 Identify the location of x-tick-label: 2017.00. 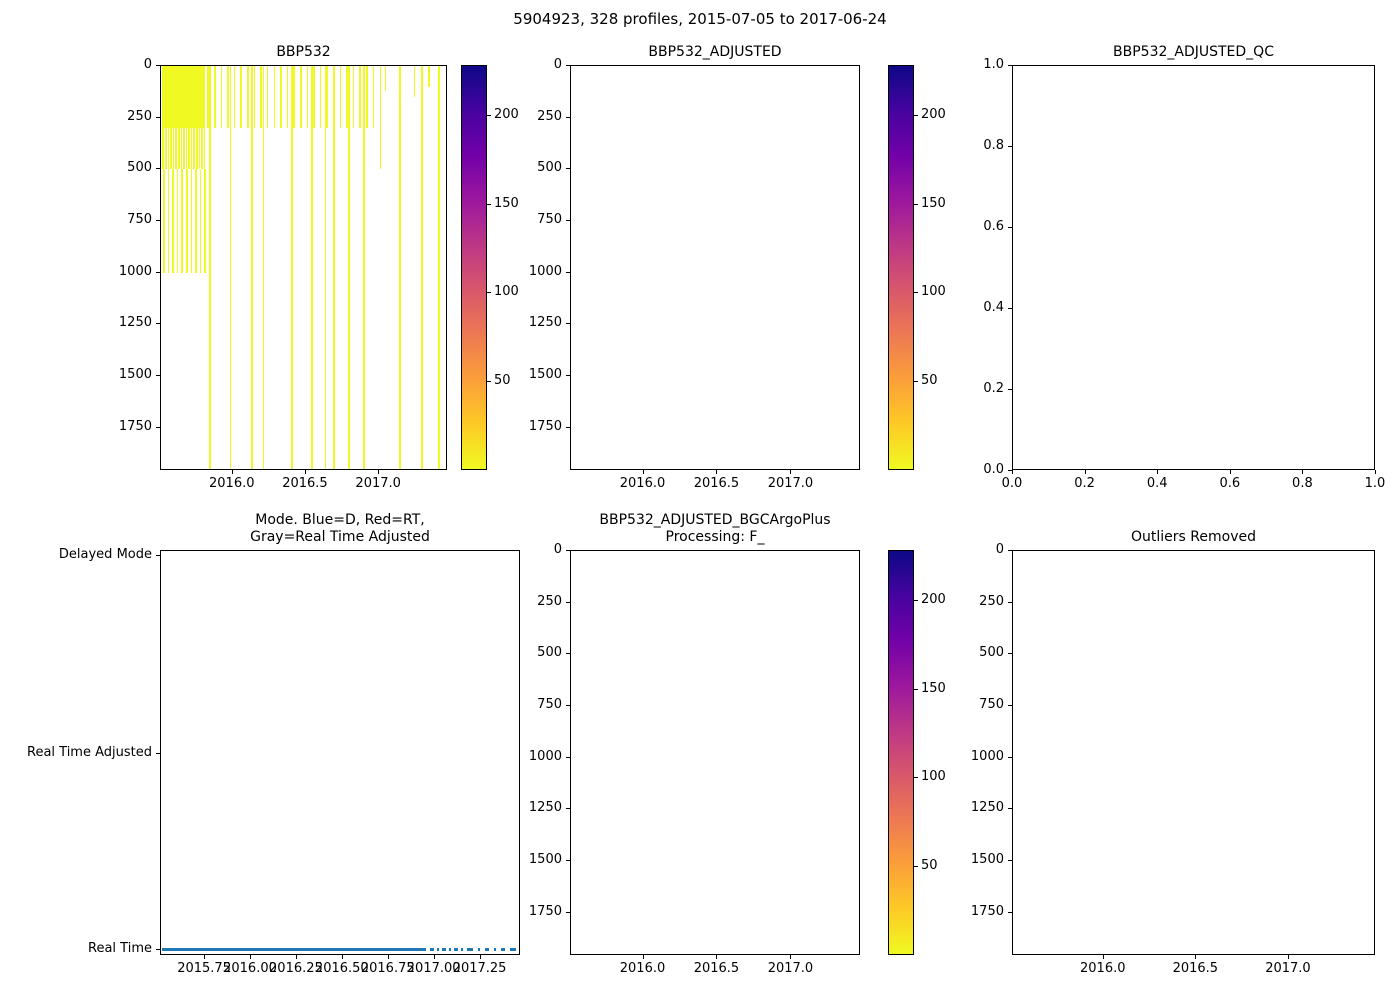
(433, 968).